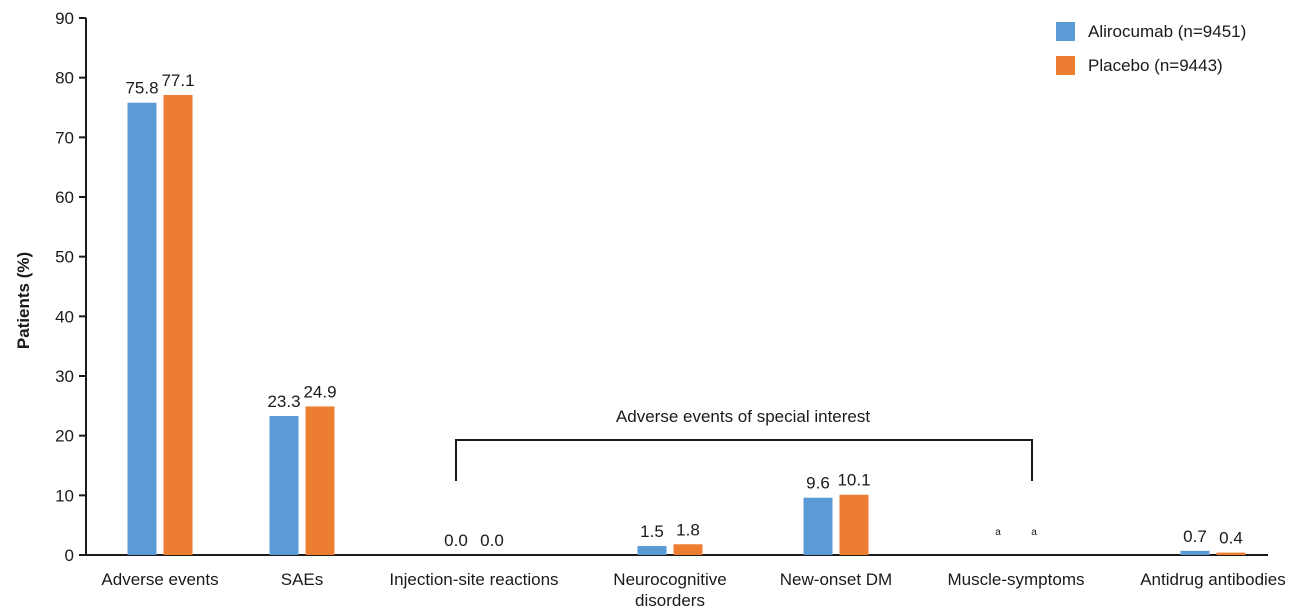 This screenshot has height=609, width=1298. What do you see at coordinates (1155, 65) in the screenshot?
I see `legend-label: Placebo (n=9443)` at bounding box center [1155, 65].